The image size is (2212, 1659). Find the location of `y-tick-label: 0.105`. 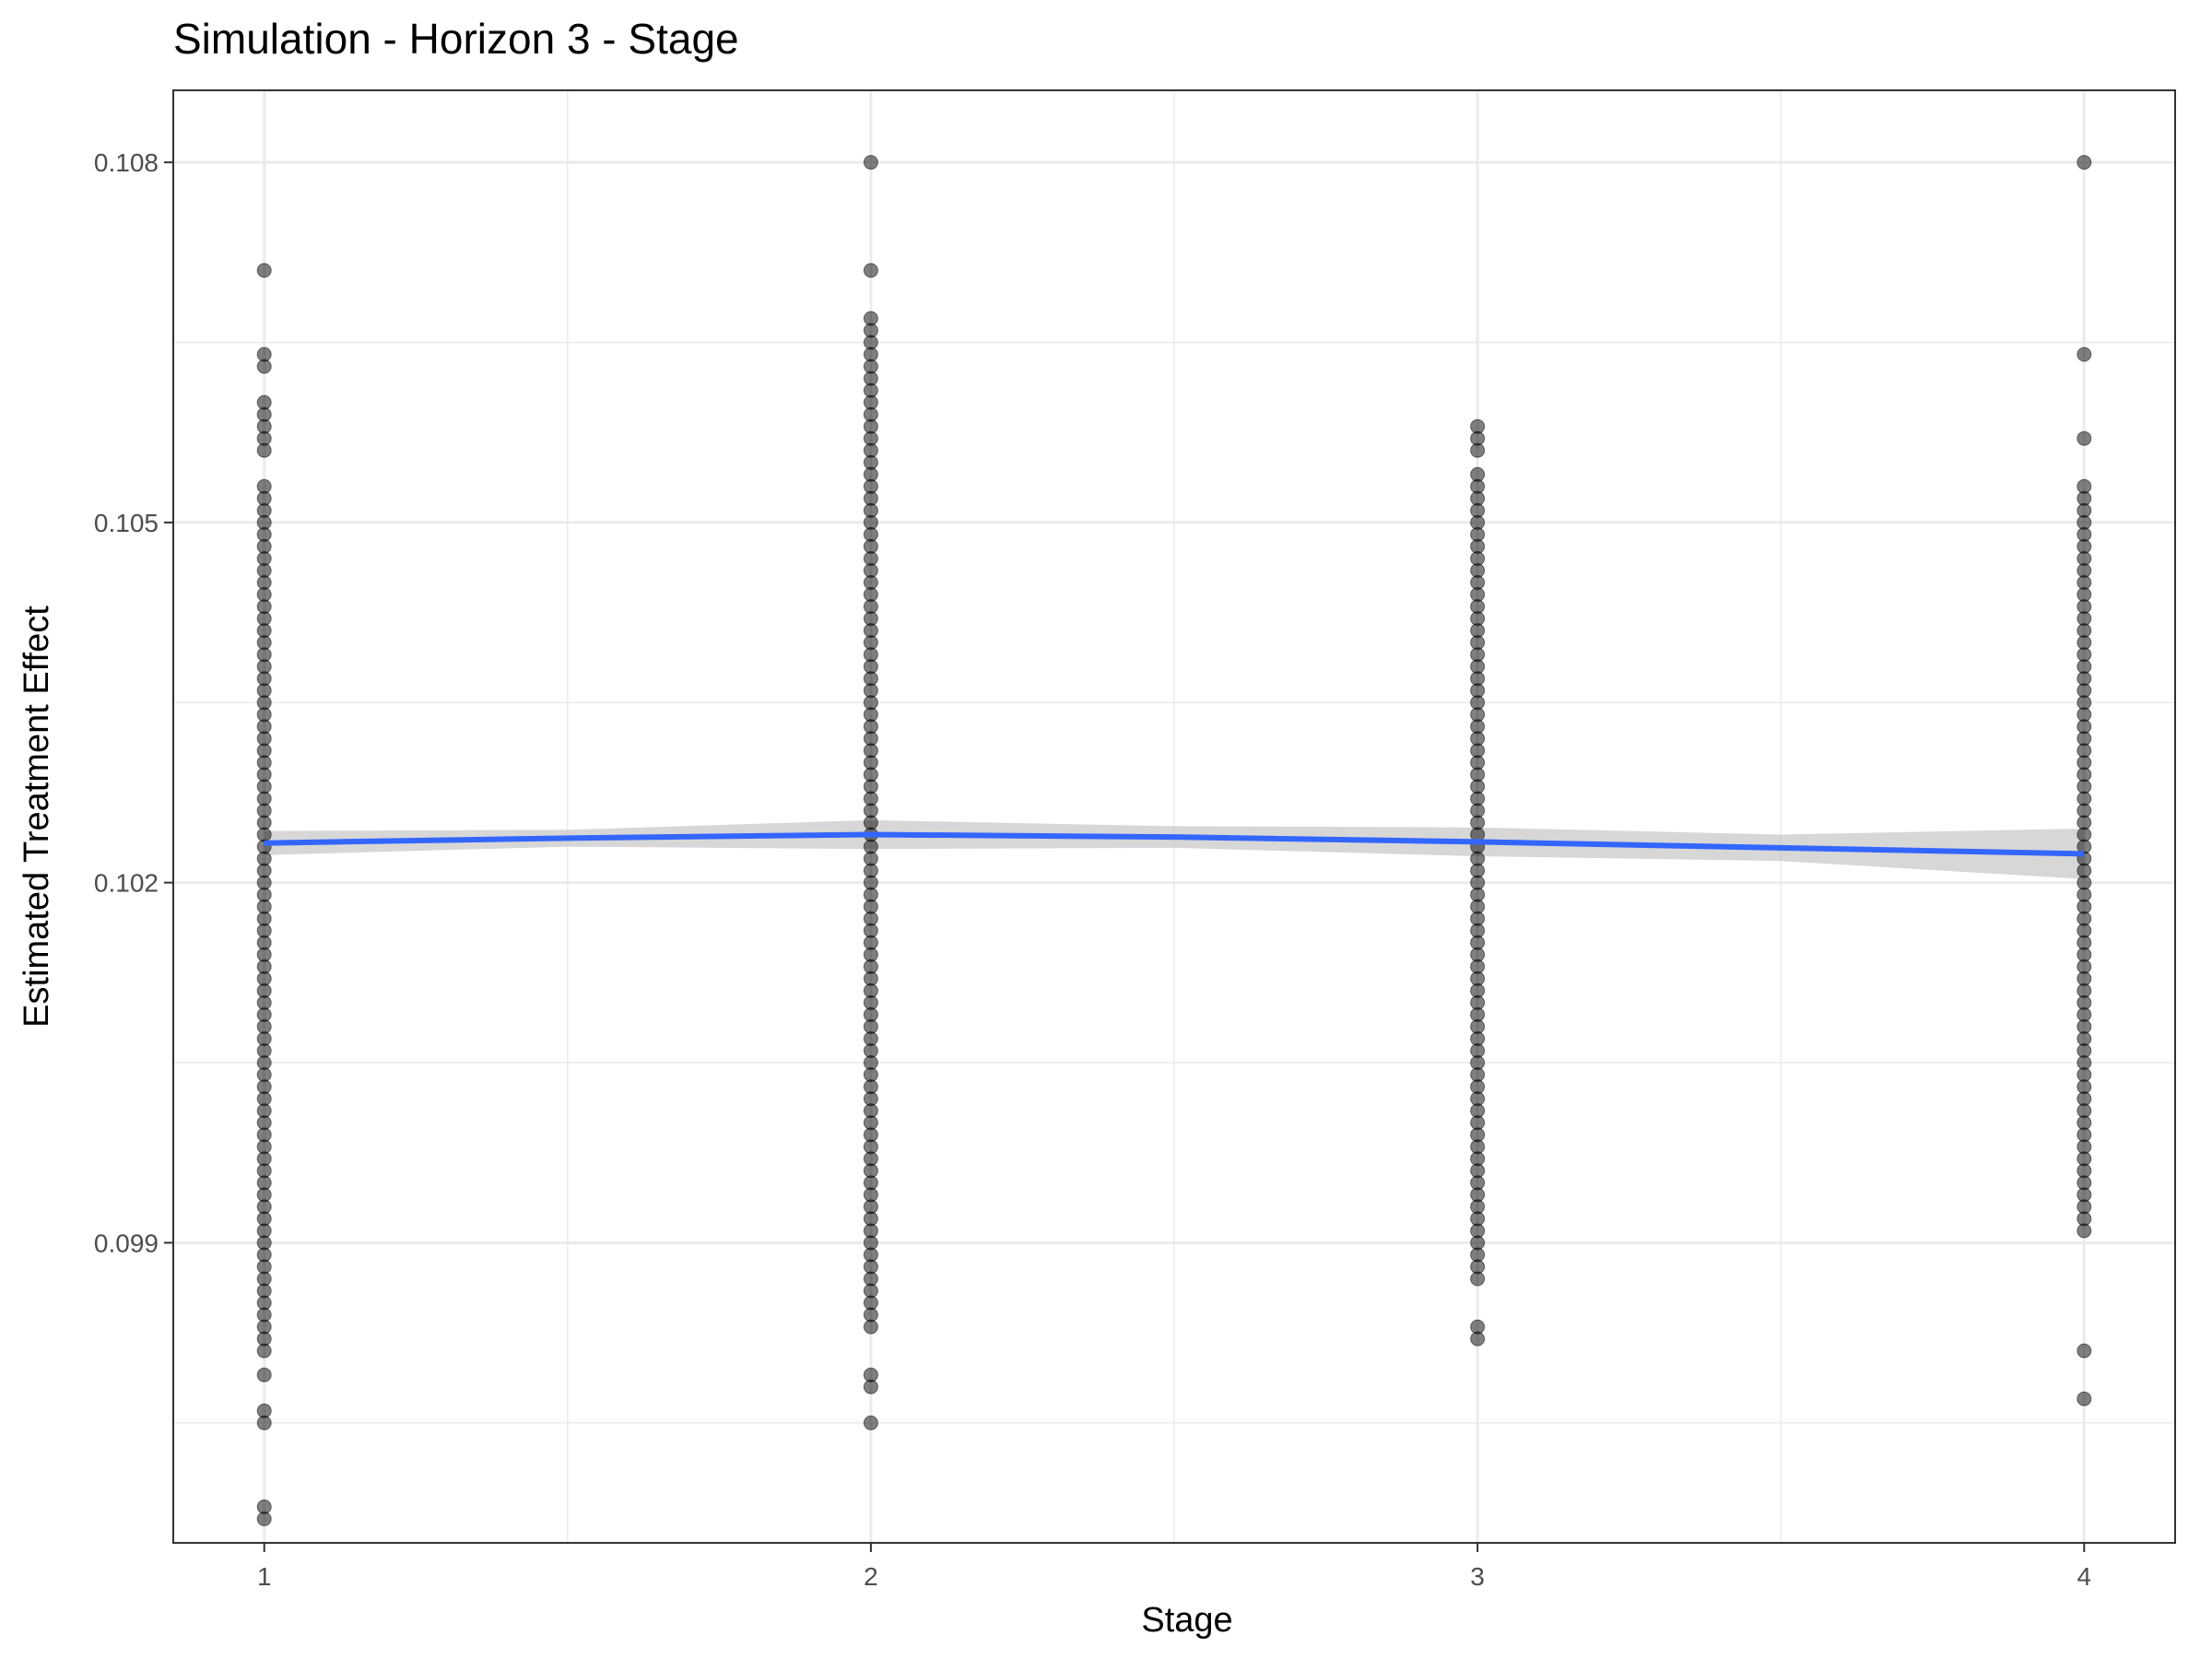

y-tick-label: 0.105 is located at coordinates (126, 523).